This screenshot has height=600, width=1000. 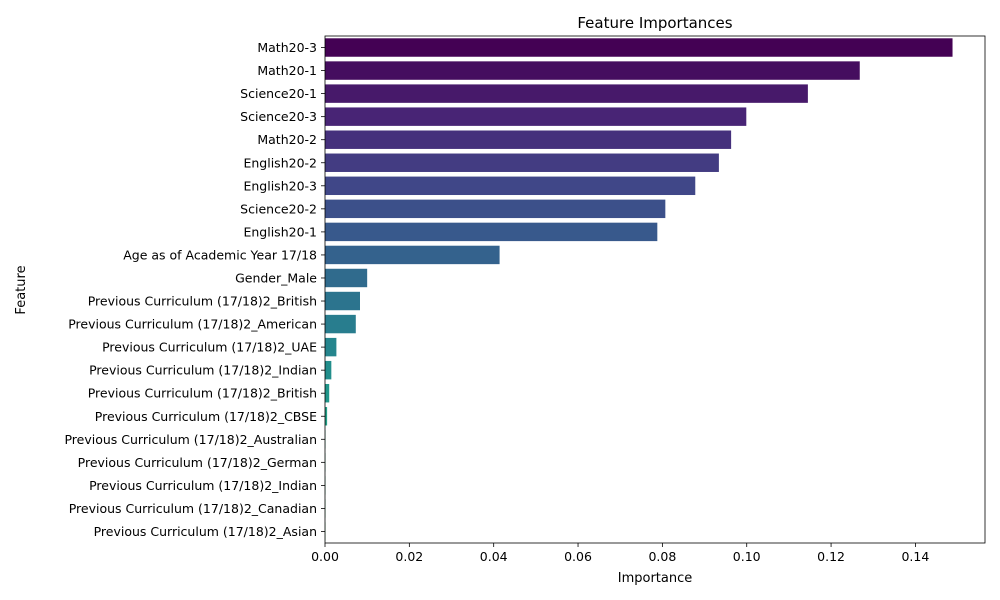 What do you see at coordinates (494, 556) in the screenshot?
I see `x-tick-label: 0.04` at bounding box center [494, 556].